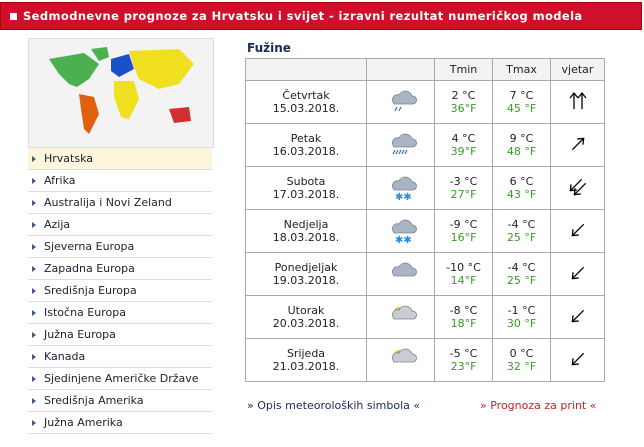  Describe the element at coordinates (120, 269) in the screenshot. I see `menu-item: Zapadna Europa` at that location.